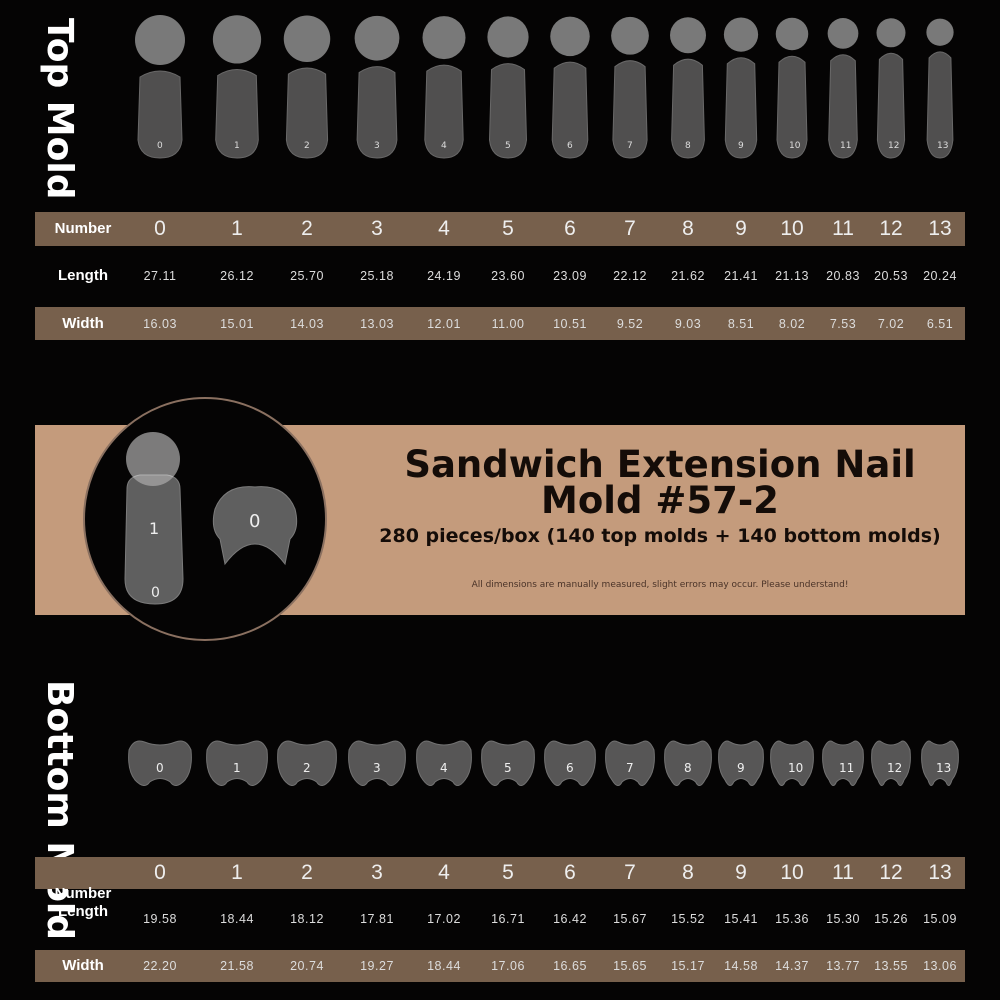 This screenshot has width=1000, height=1000. I want to click on bottom-number-cell: 6, so click(570, 872).